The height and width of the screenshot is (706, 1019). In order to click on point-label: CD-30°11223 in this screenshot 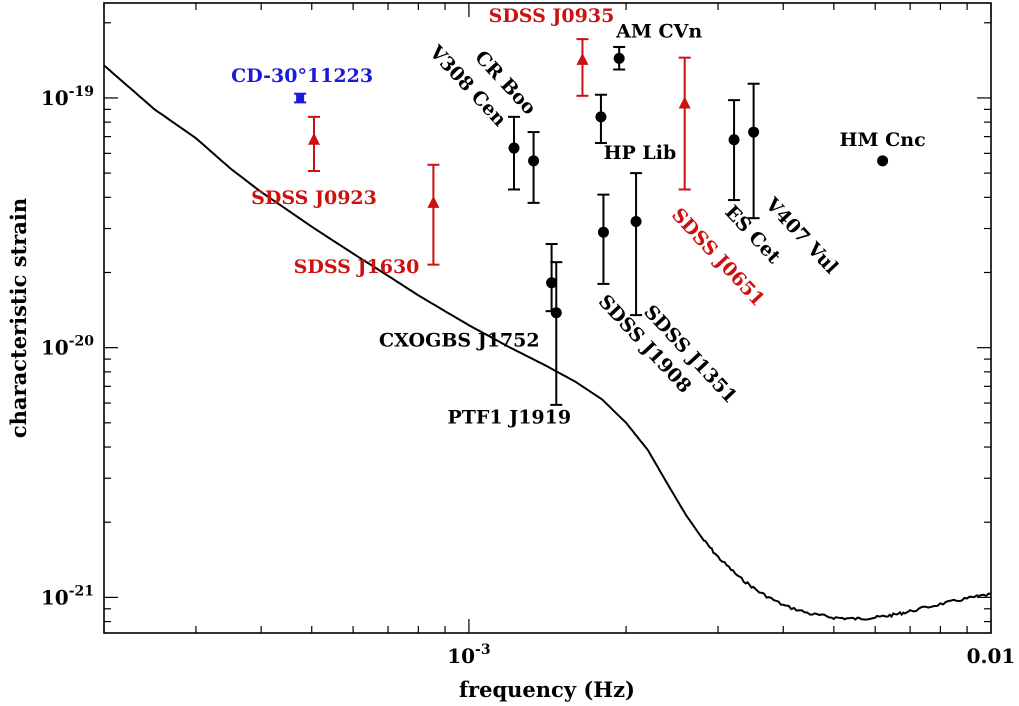, I will do `click(302, 76)`.